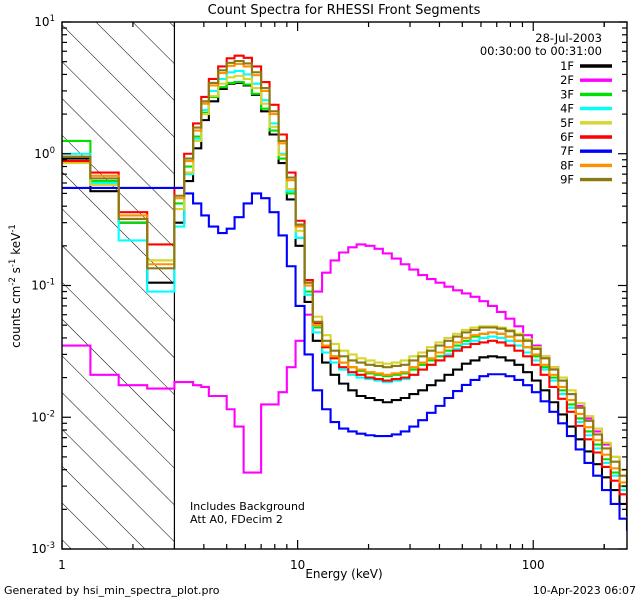 The width and height of the screenshot is (640, 600). I want to click on y-tick-label: 10⁻³, so click(43, 548).